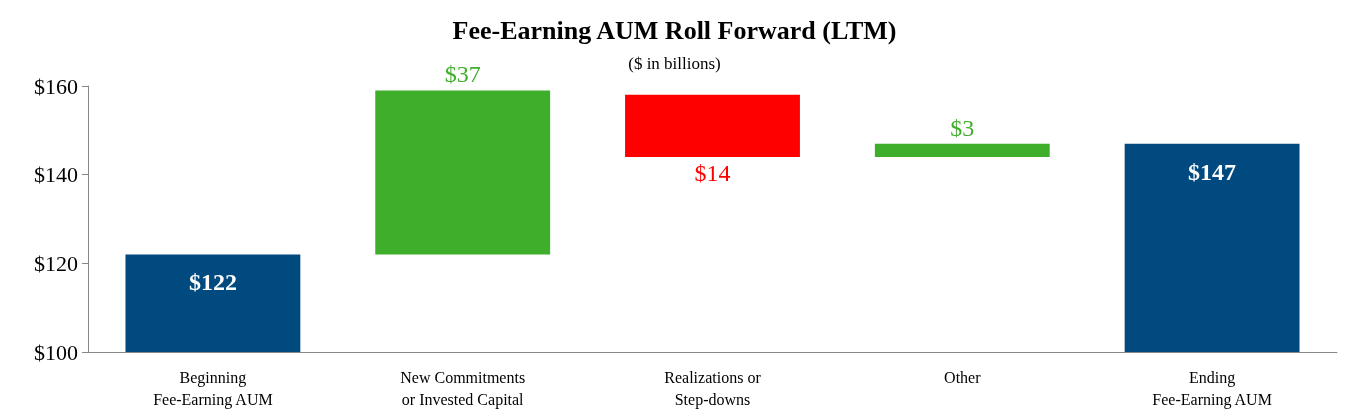 Image resolution: width=1349 pixels, height=410 pixels. I want to click on x-tick-label: New Commitments or Invested Capital, so click(463, 388).